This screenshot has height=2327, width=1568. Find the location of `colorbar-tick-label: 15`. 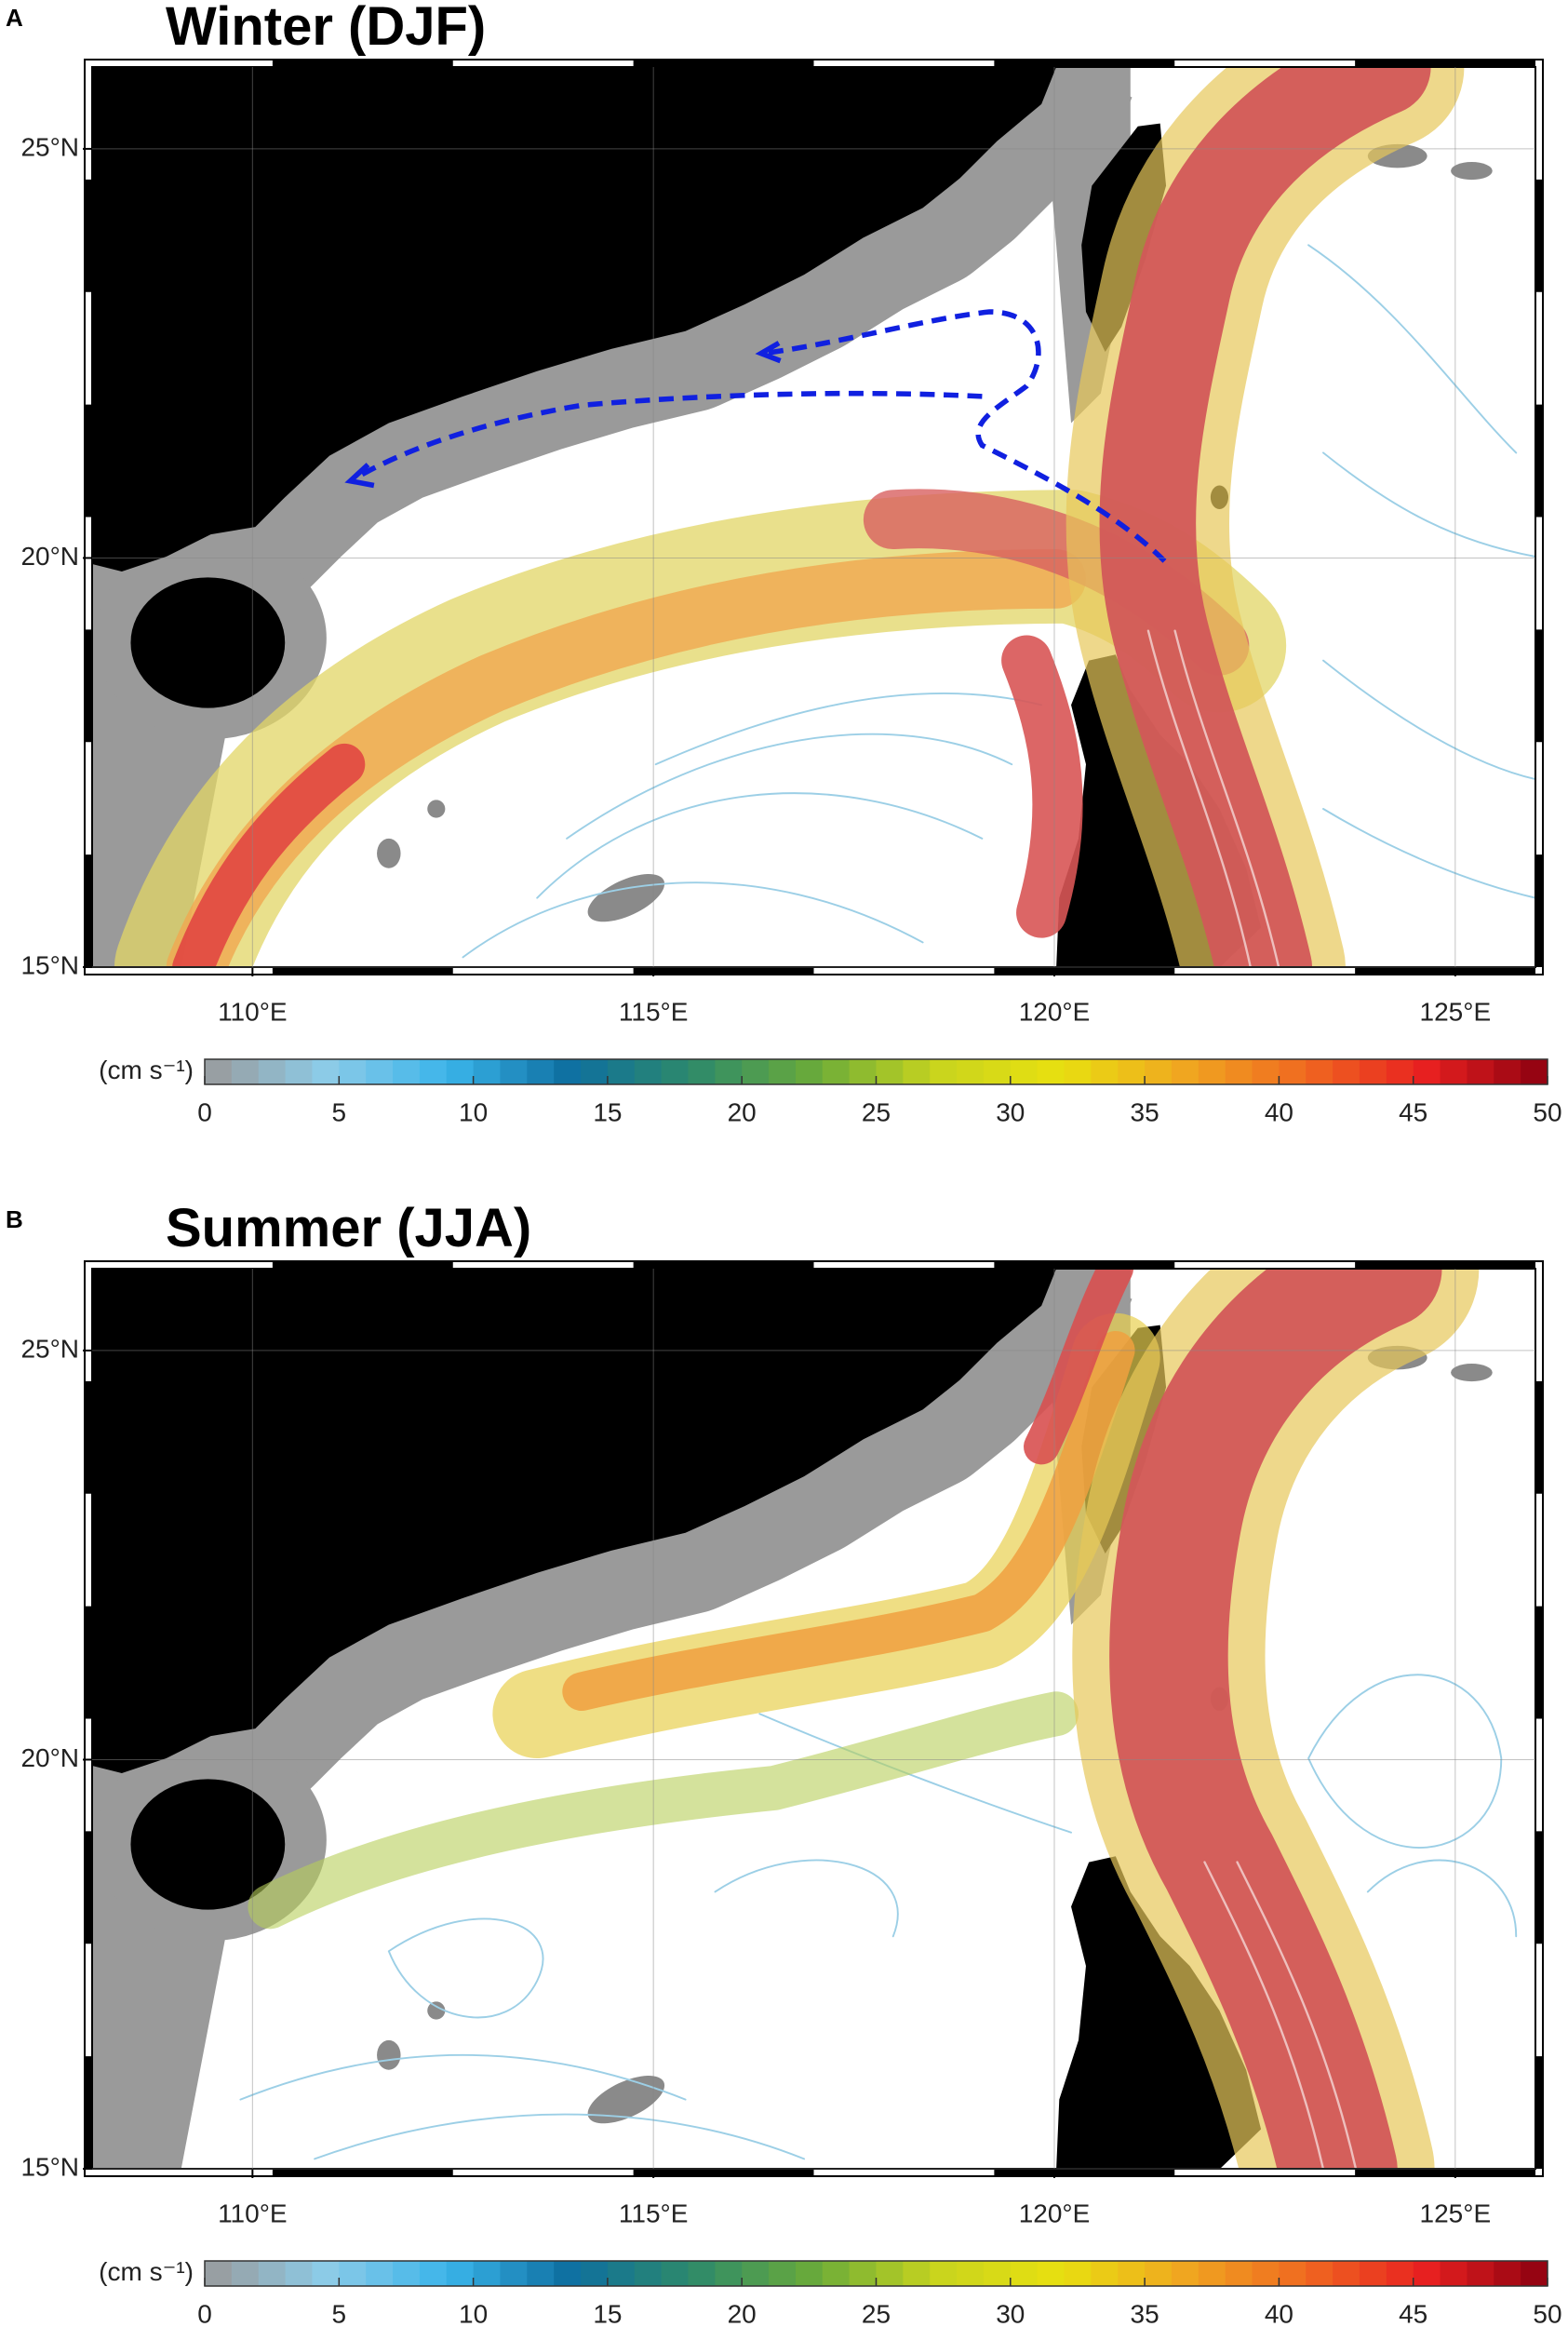

colorbar-tick-label: 15 is located at coordinates (607, 1111).